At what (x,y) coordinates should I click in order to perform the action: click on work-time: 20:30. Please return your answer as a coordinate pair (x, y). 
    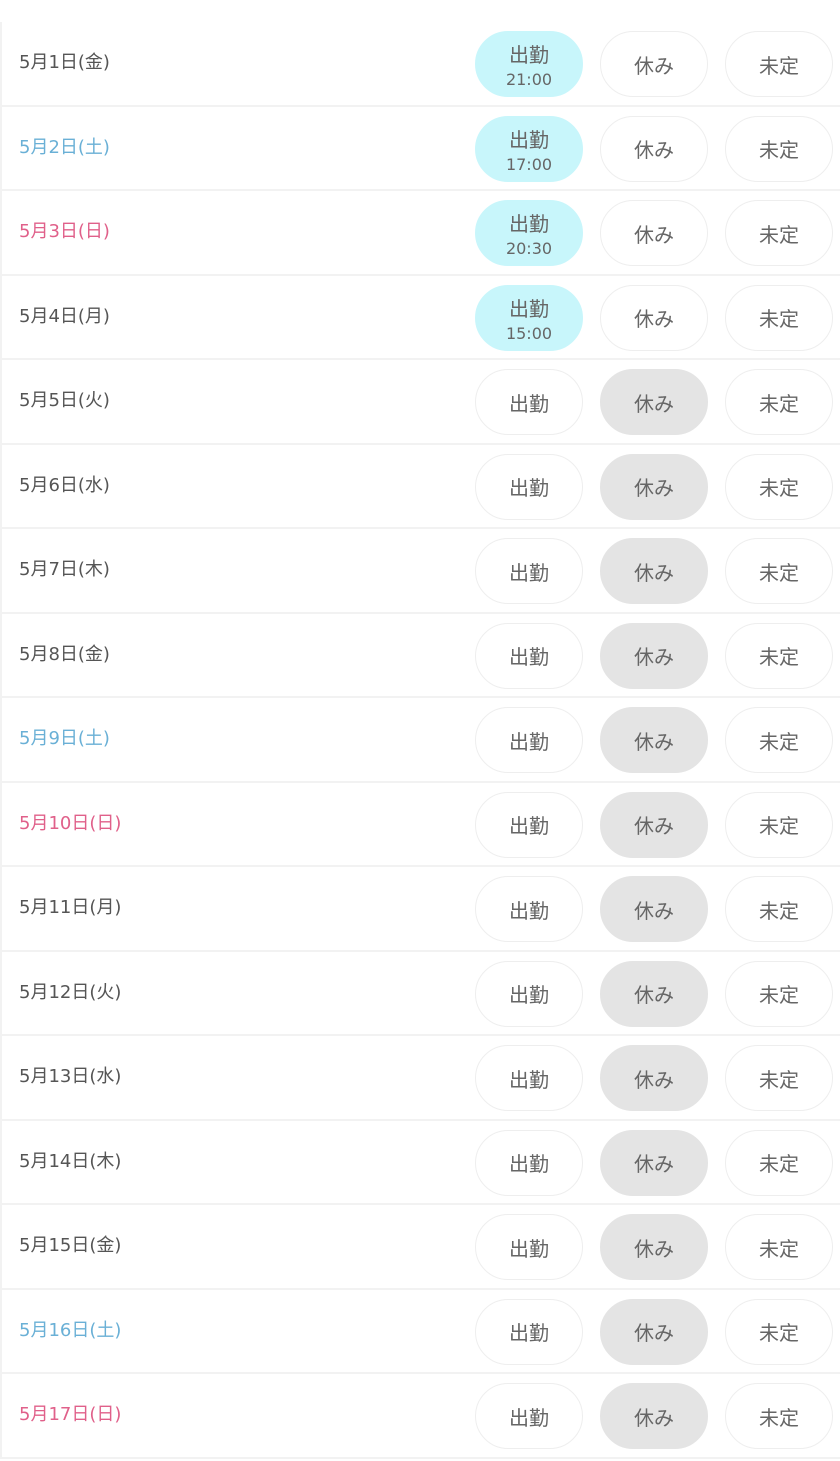
    Looking at the image, I should click on (529, 248).